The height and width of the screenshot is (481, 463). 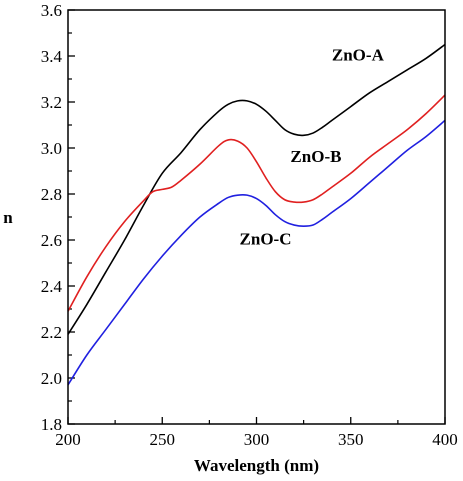 What do you see at coordinates (51, 240) in the screenshot?
I see `y-tick-label: 2.6` at bounding box center [51, 240].